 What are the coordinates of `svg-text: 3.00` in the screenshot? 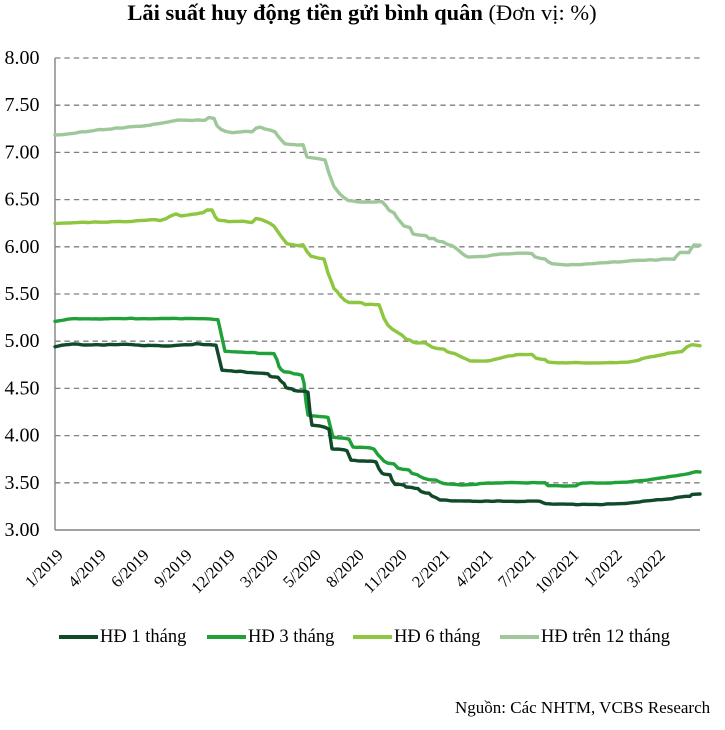 It's located at (22, 530).